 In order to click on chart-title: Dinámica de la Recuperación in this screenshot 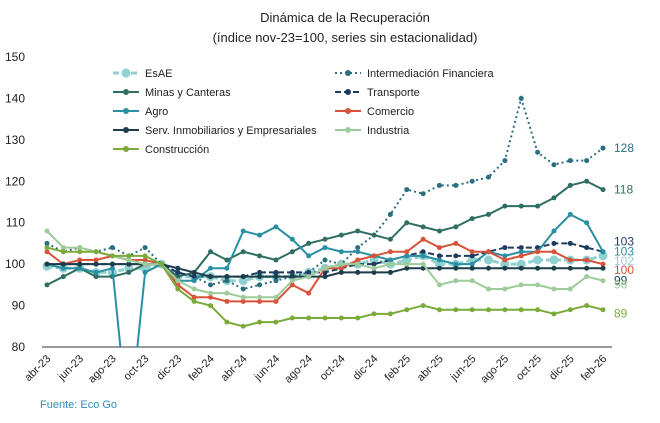, I will do `click(345, 17)`.